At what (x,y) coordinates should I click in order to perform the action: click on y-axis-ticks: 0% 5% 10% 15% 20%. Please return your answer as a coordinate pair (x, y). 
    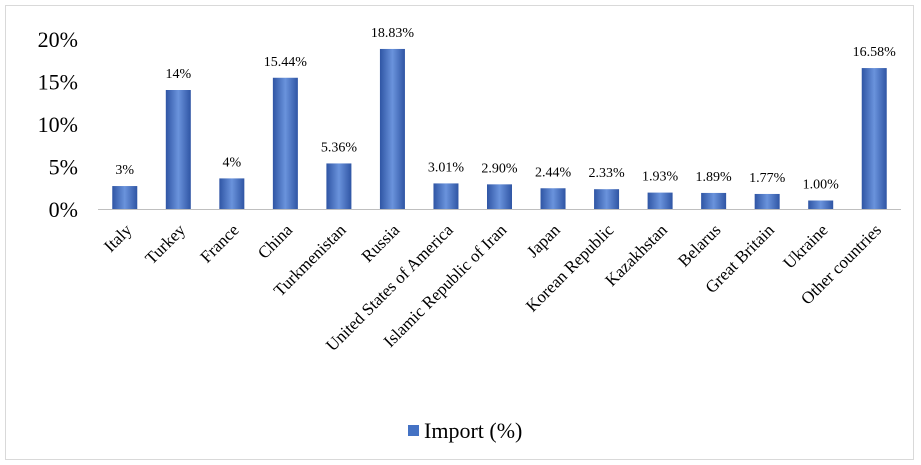
    Looking at the image, I should click on (58, 124).